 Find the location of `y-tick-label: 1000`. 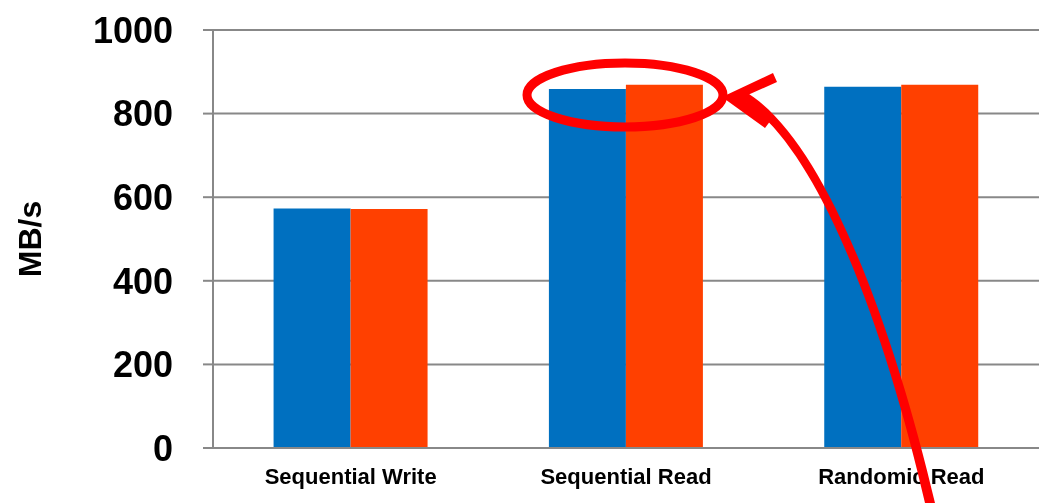

y-tick-label: 1000 is located at coordinates (132, 30).